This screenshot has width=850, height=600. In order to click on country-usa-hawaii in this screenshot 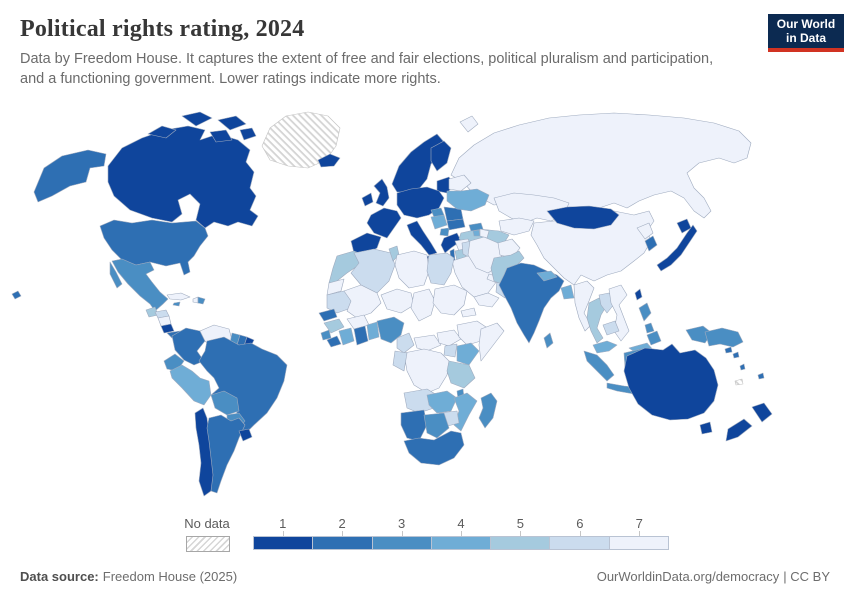, I will do `click(16, 295)`.